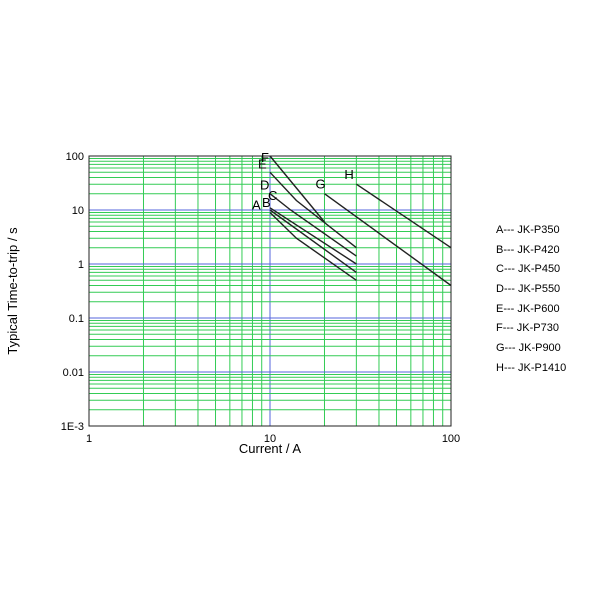 The height and width of the screenshot is (600, 600). What do you see at coordinates (73, 373) in the screenshot?
I see `y-tick-label: 0.01` at bounding box center [73, 373].